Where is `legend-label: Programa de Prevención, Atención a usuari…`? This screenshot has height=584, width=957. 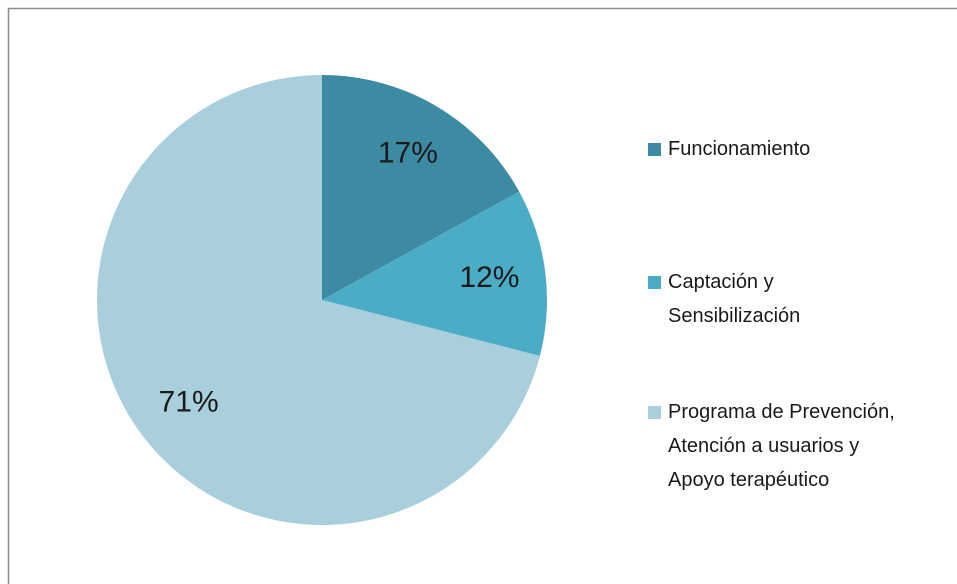 legend-label: Programa de Prevención, Atención a usuari… is located at coordinates (781, 446).